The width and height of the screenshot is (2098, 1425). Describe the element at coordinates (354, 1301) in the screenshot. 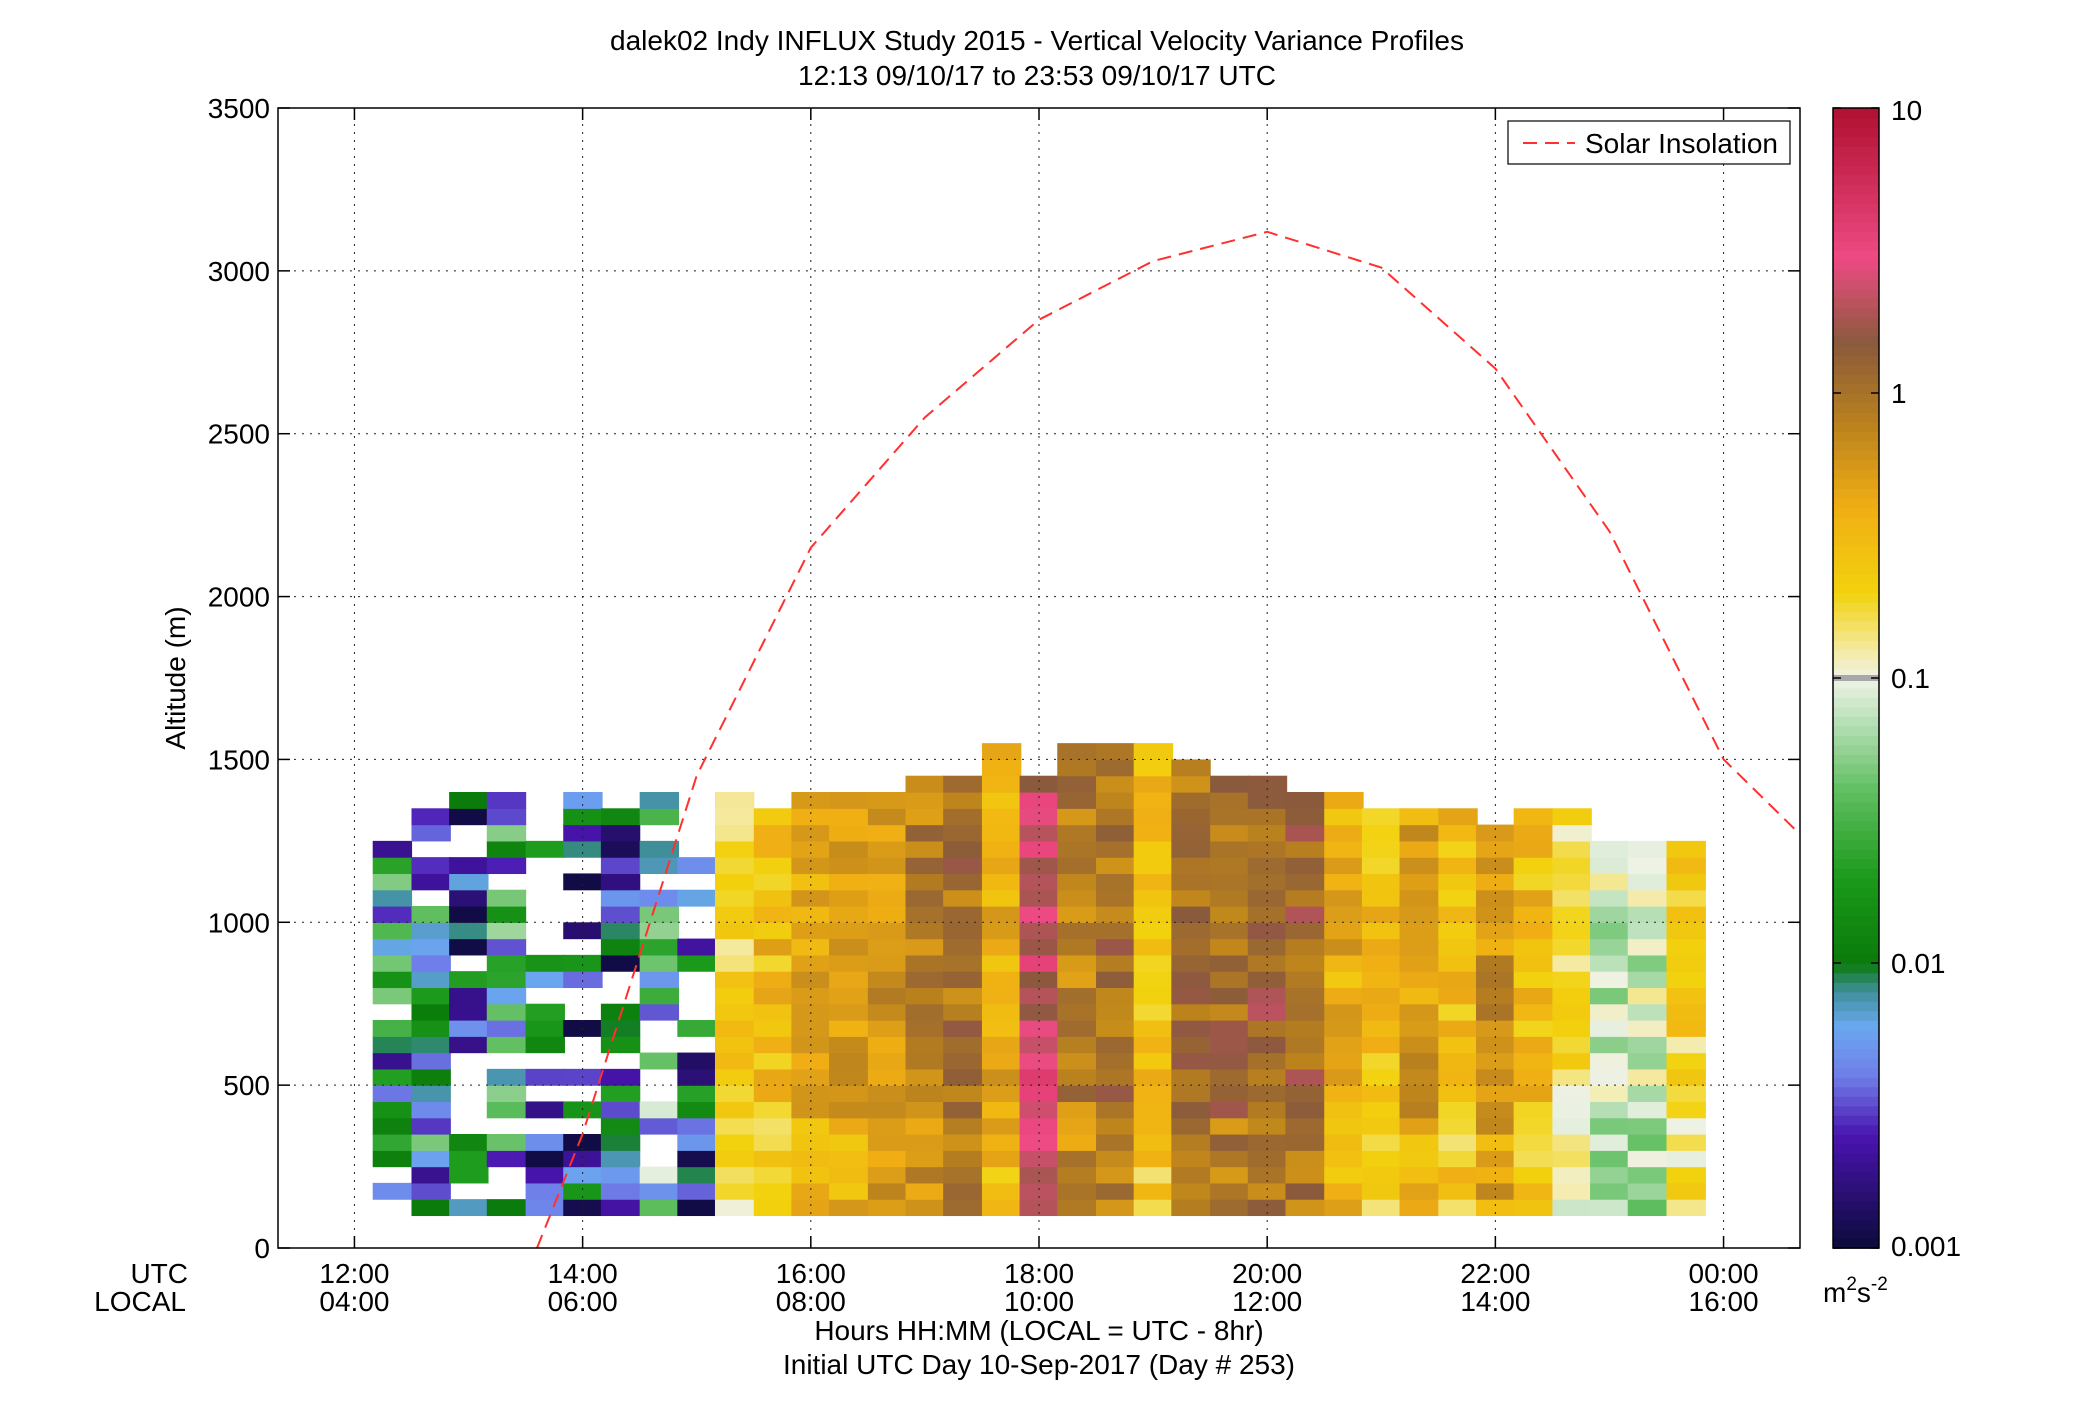

I see `x-tick-label-local: 04:00` at that location.